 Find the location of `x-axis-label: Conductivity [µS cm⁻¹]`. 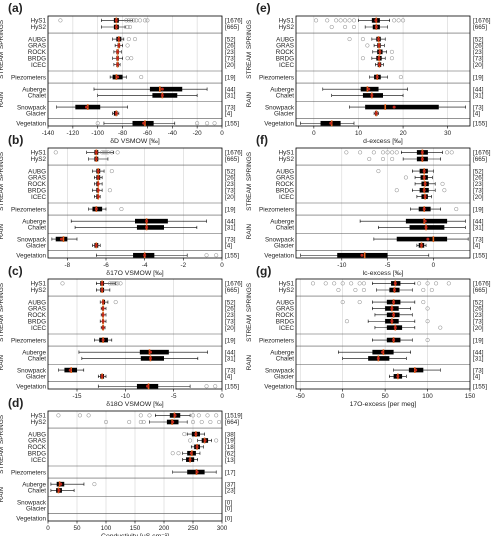

x-axis-label: Conductivity [µS cm⁻¹] is located at coordinates (135, 534).